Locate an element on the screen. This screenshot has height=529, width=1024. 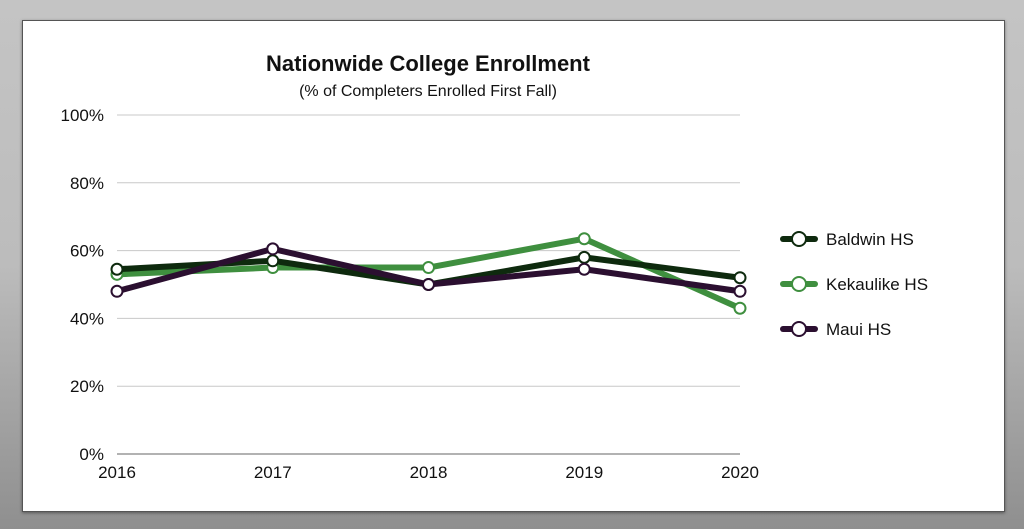
legend-item: Kekaulike HS is located at coordinates (854, 284).